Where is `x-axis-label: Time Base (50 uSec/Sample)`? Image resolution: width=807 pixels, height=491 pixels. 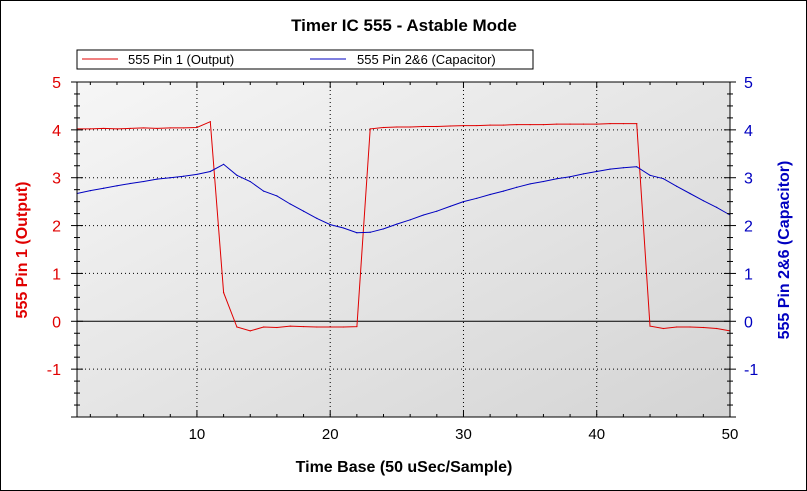 x-axis-label: Time Base (50 uSec/Sample) is located at coordinates (404, 467).